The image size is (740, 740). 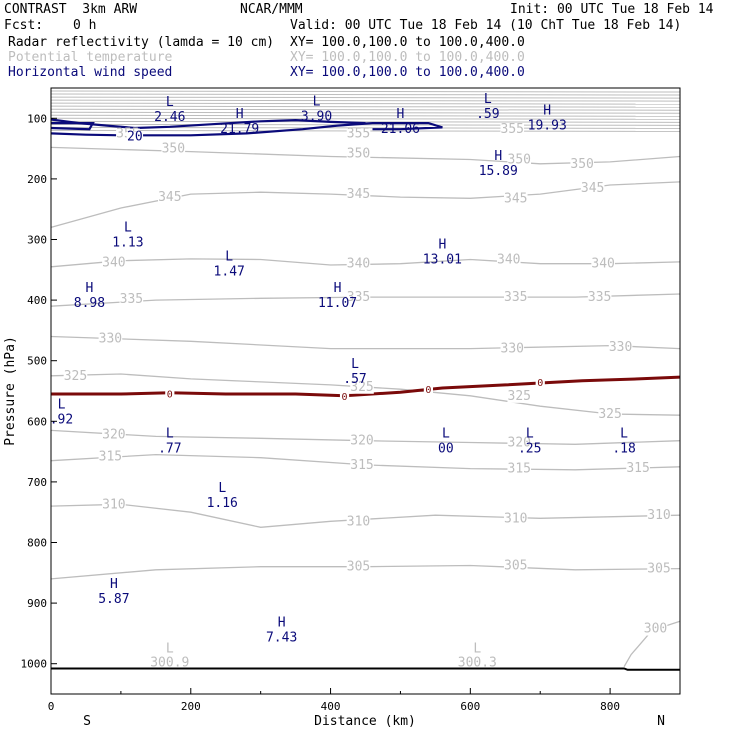 I want to click on y-tick-label: 700, so click(x=37, y=482).